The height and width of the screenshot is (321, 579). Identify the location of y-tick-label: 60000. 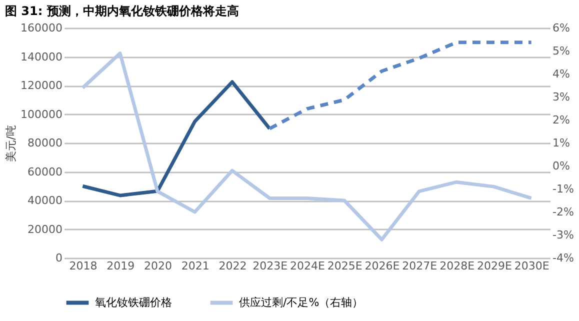
(45, 171).